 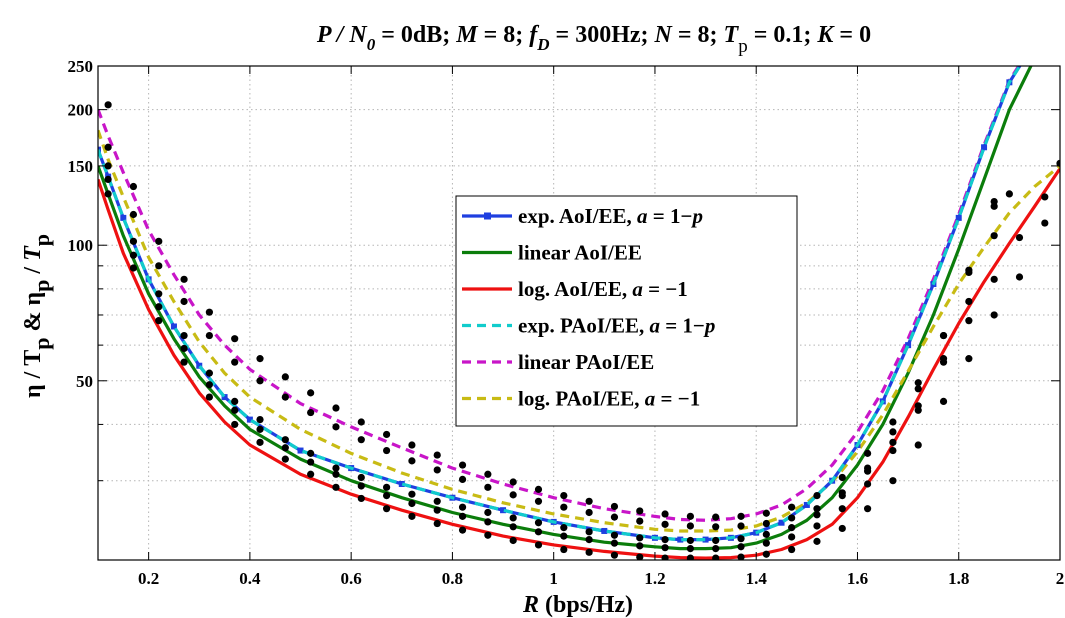 I want to click on x-tick-label: 1.2, so click(x=654, y=578).